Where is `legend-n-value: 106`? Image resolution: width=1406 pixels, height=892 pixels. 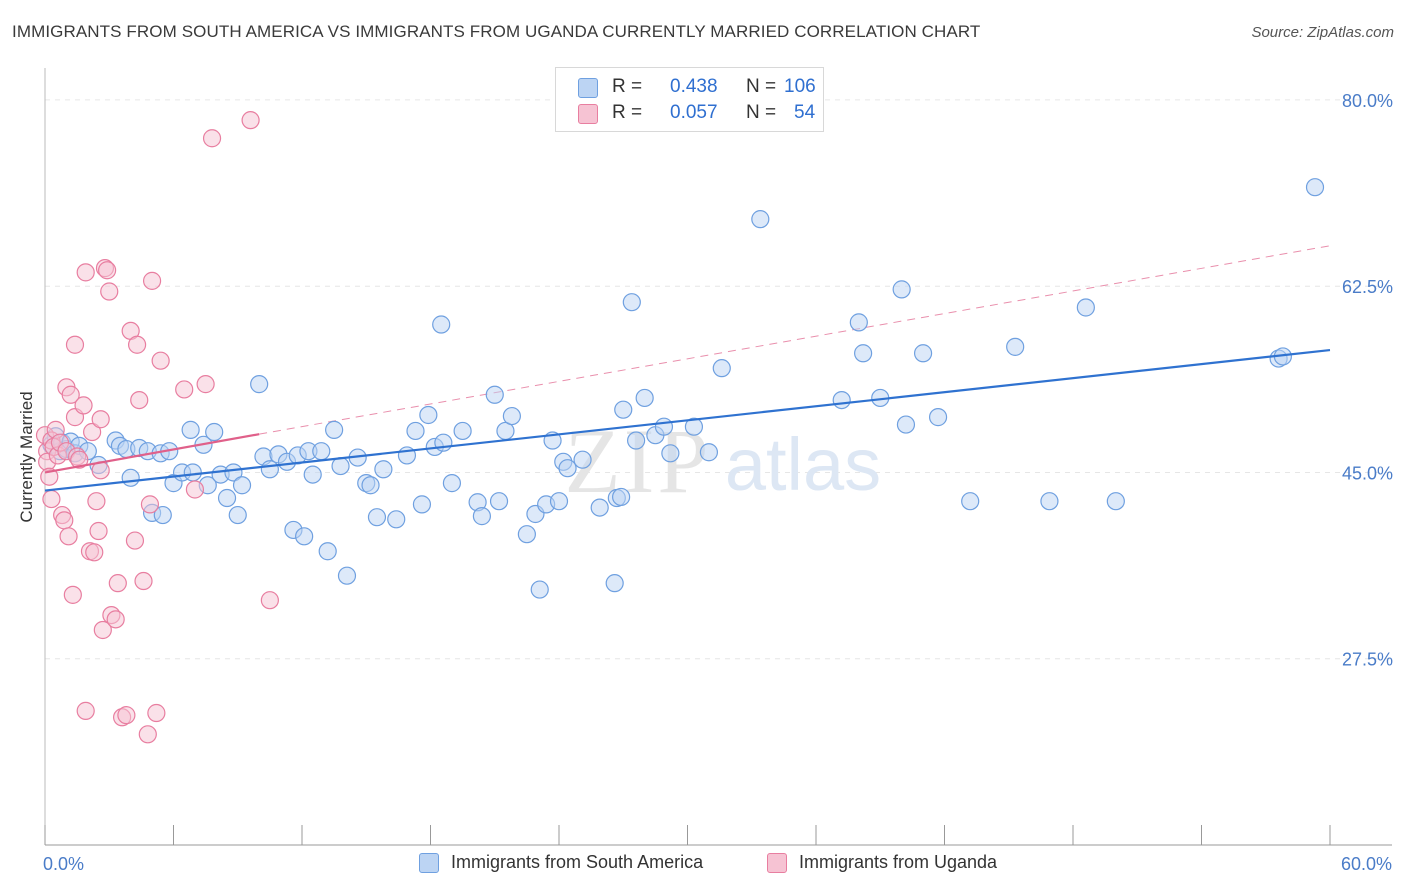 legend-n-value: 106 is located at coordinates (800, 86).